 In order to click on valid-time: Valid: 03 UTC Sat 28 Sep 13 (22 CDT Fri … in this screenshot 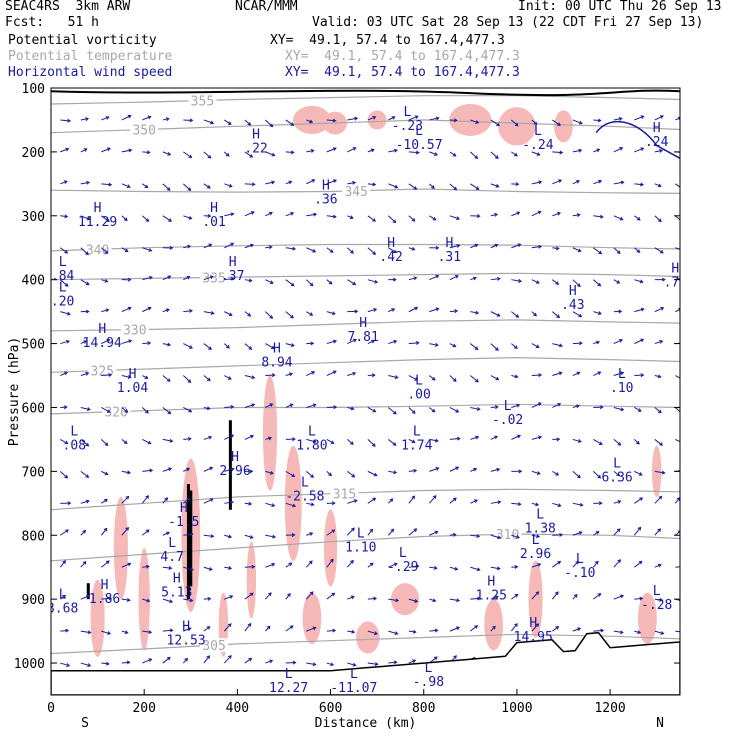, I will do `click(508, 22)`.